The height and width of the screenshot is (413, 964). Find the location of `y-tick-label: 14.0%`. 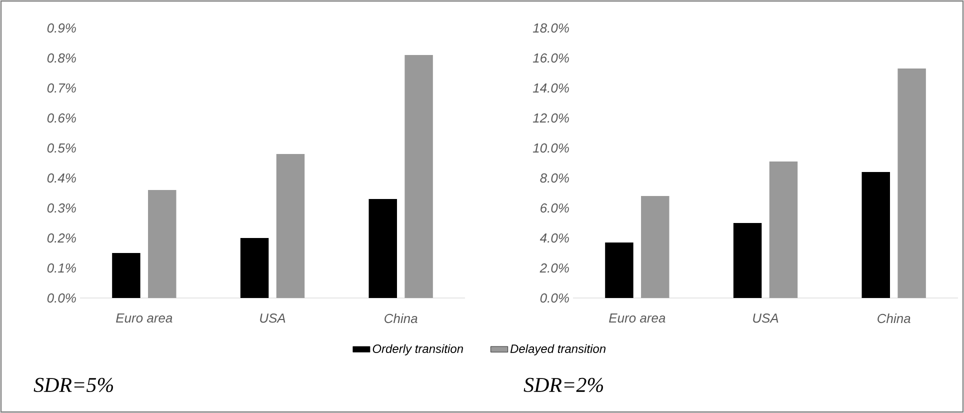

y-tick-label: 14.0% is located at coordinates (550, 88).